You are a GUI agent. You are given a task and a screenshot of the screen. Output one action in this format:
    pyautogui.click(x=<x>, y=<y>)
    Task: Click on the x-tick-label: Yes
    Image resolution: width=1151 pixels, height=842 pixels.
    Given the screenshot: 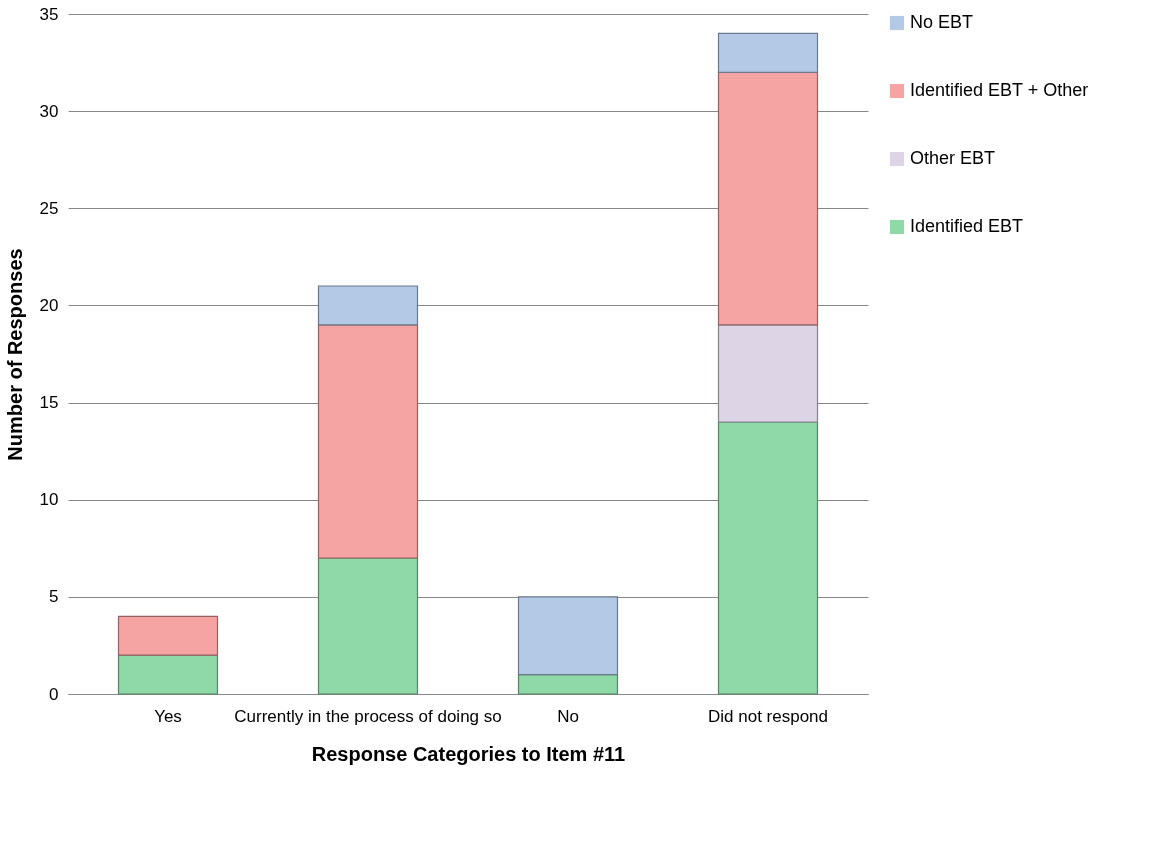 What is the action you would take?
    pyautogui.click(x=168, y=716)
    